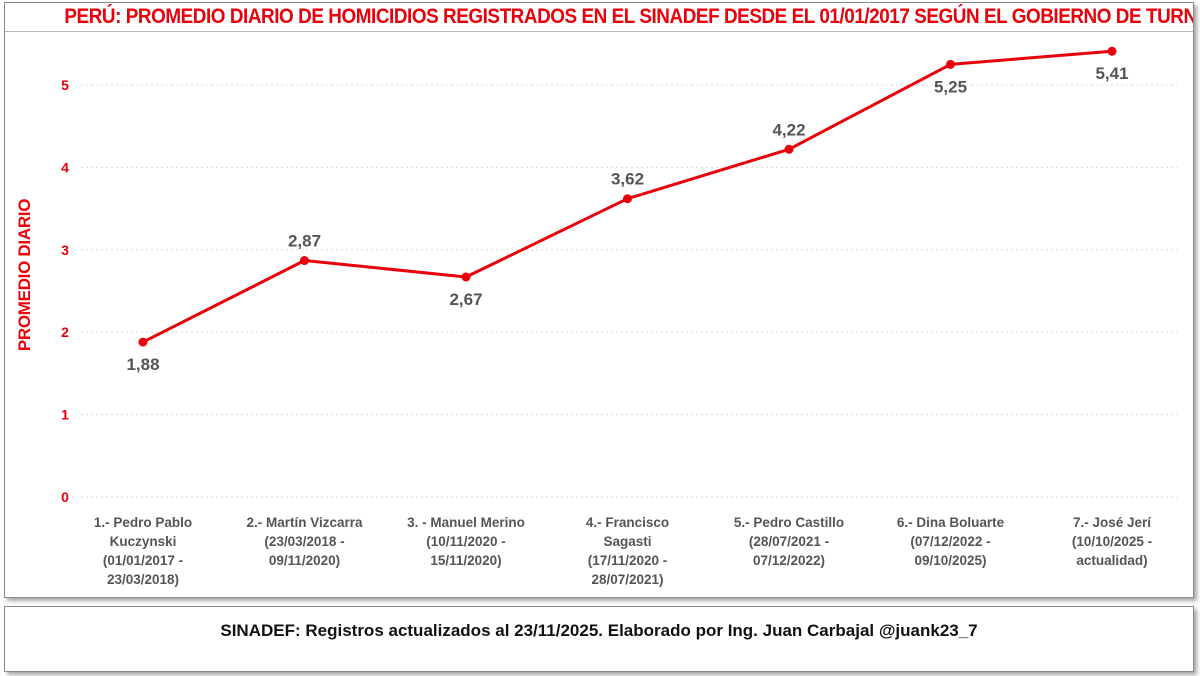 This screenshot has width=1200, height=676. Describe the element at coordinates (627, 179) in the screenshot. I see `data-label: 3,62` at that location.